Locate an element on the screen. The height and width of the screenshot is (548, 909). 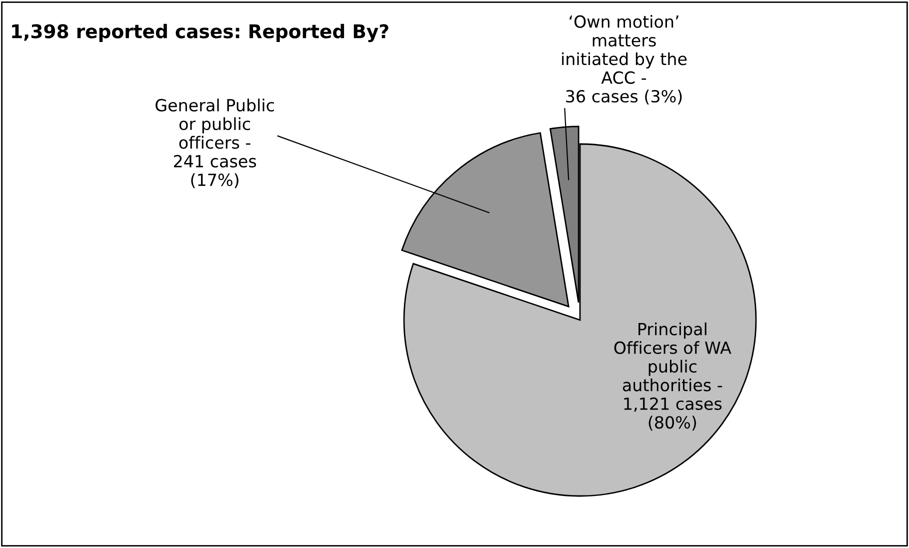
slice-label: General Public or public officers - 241 cases (17%) is located at coordinates (215, 143).